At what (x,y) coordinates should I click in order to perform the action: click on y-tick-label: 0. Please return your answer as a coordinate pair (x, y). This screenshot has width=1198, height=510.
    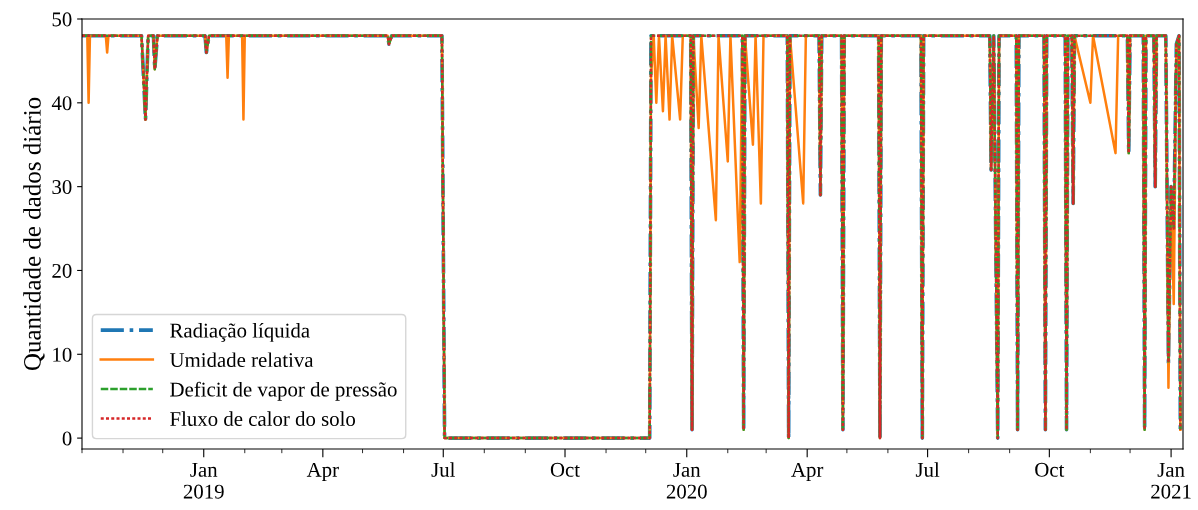
    Looking at the image, I should click on (67, 438).